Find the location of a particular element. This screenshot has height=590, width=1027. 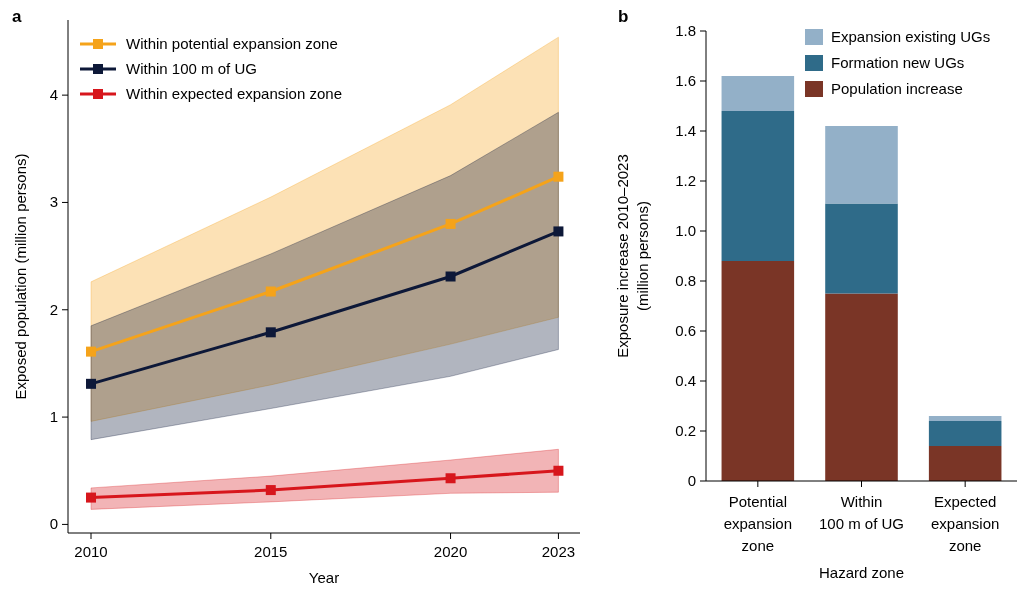

y-tick-label: 1.8 is located at coordinates (685, 30).